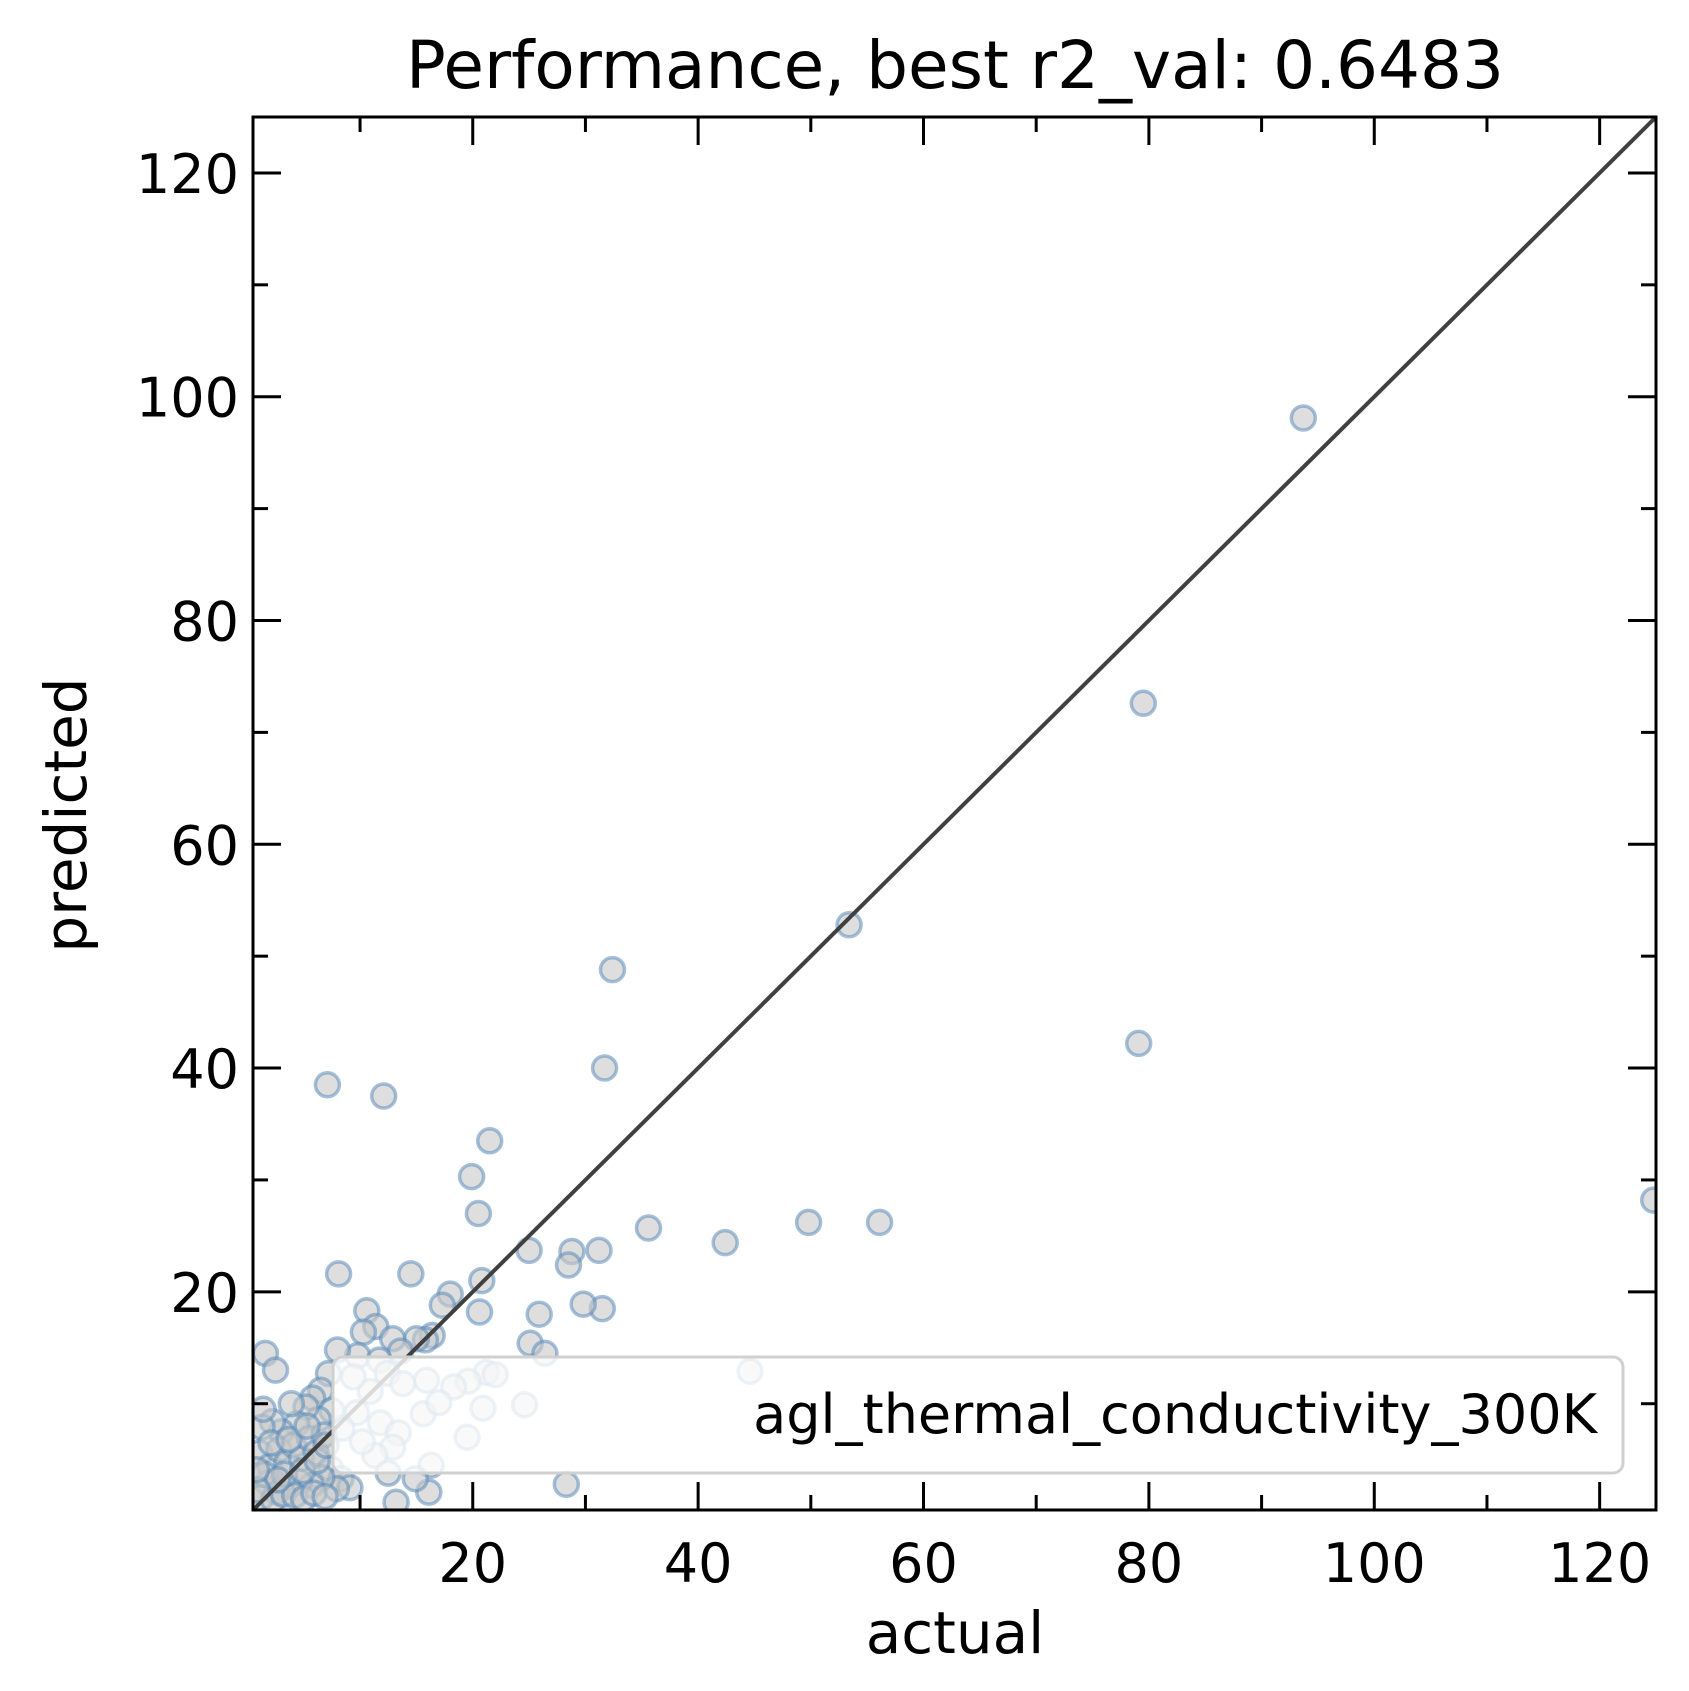  Describe the element at coordinates (66, 814) in the screenshot. I see `y-axis-title: predicted` at that location.